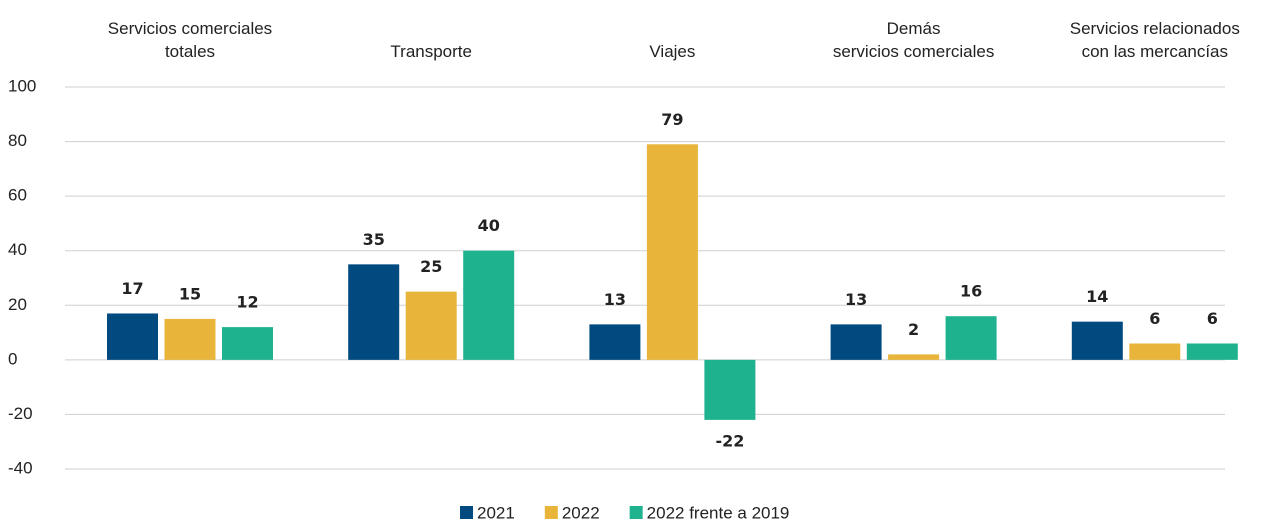  Describe the element at coordinates (672, 51) in the screenshot. I see `x-tick-label: Viajes` at that location.